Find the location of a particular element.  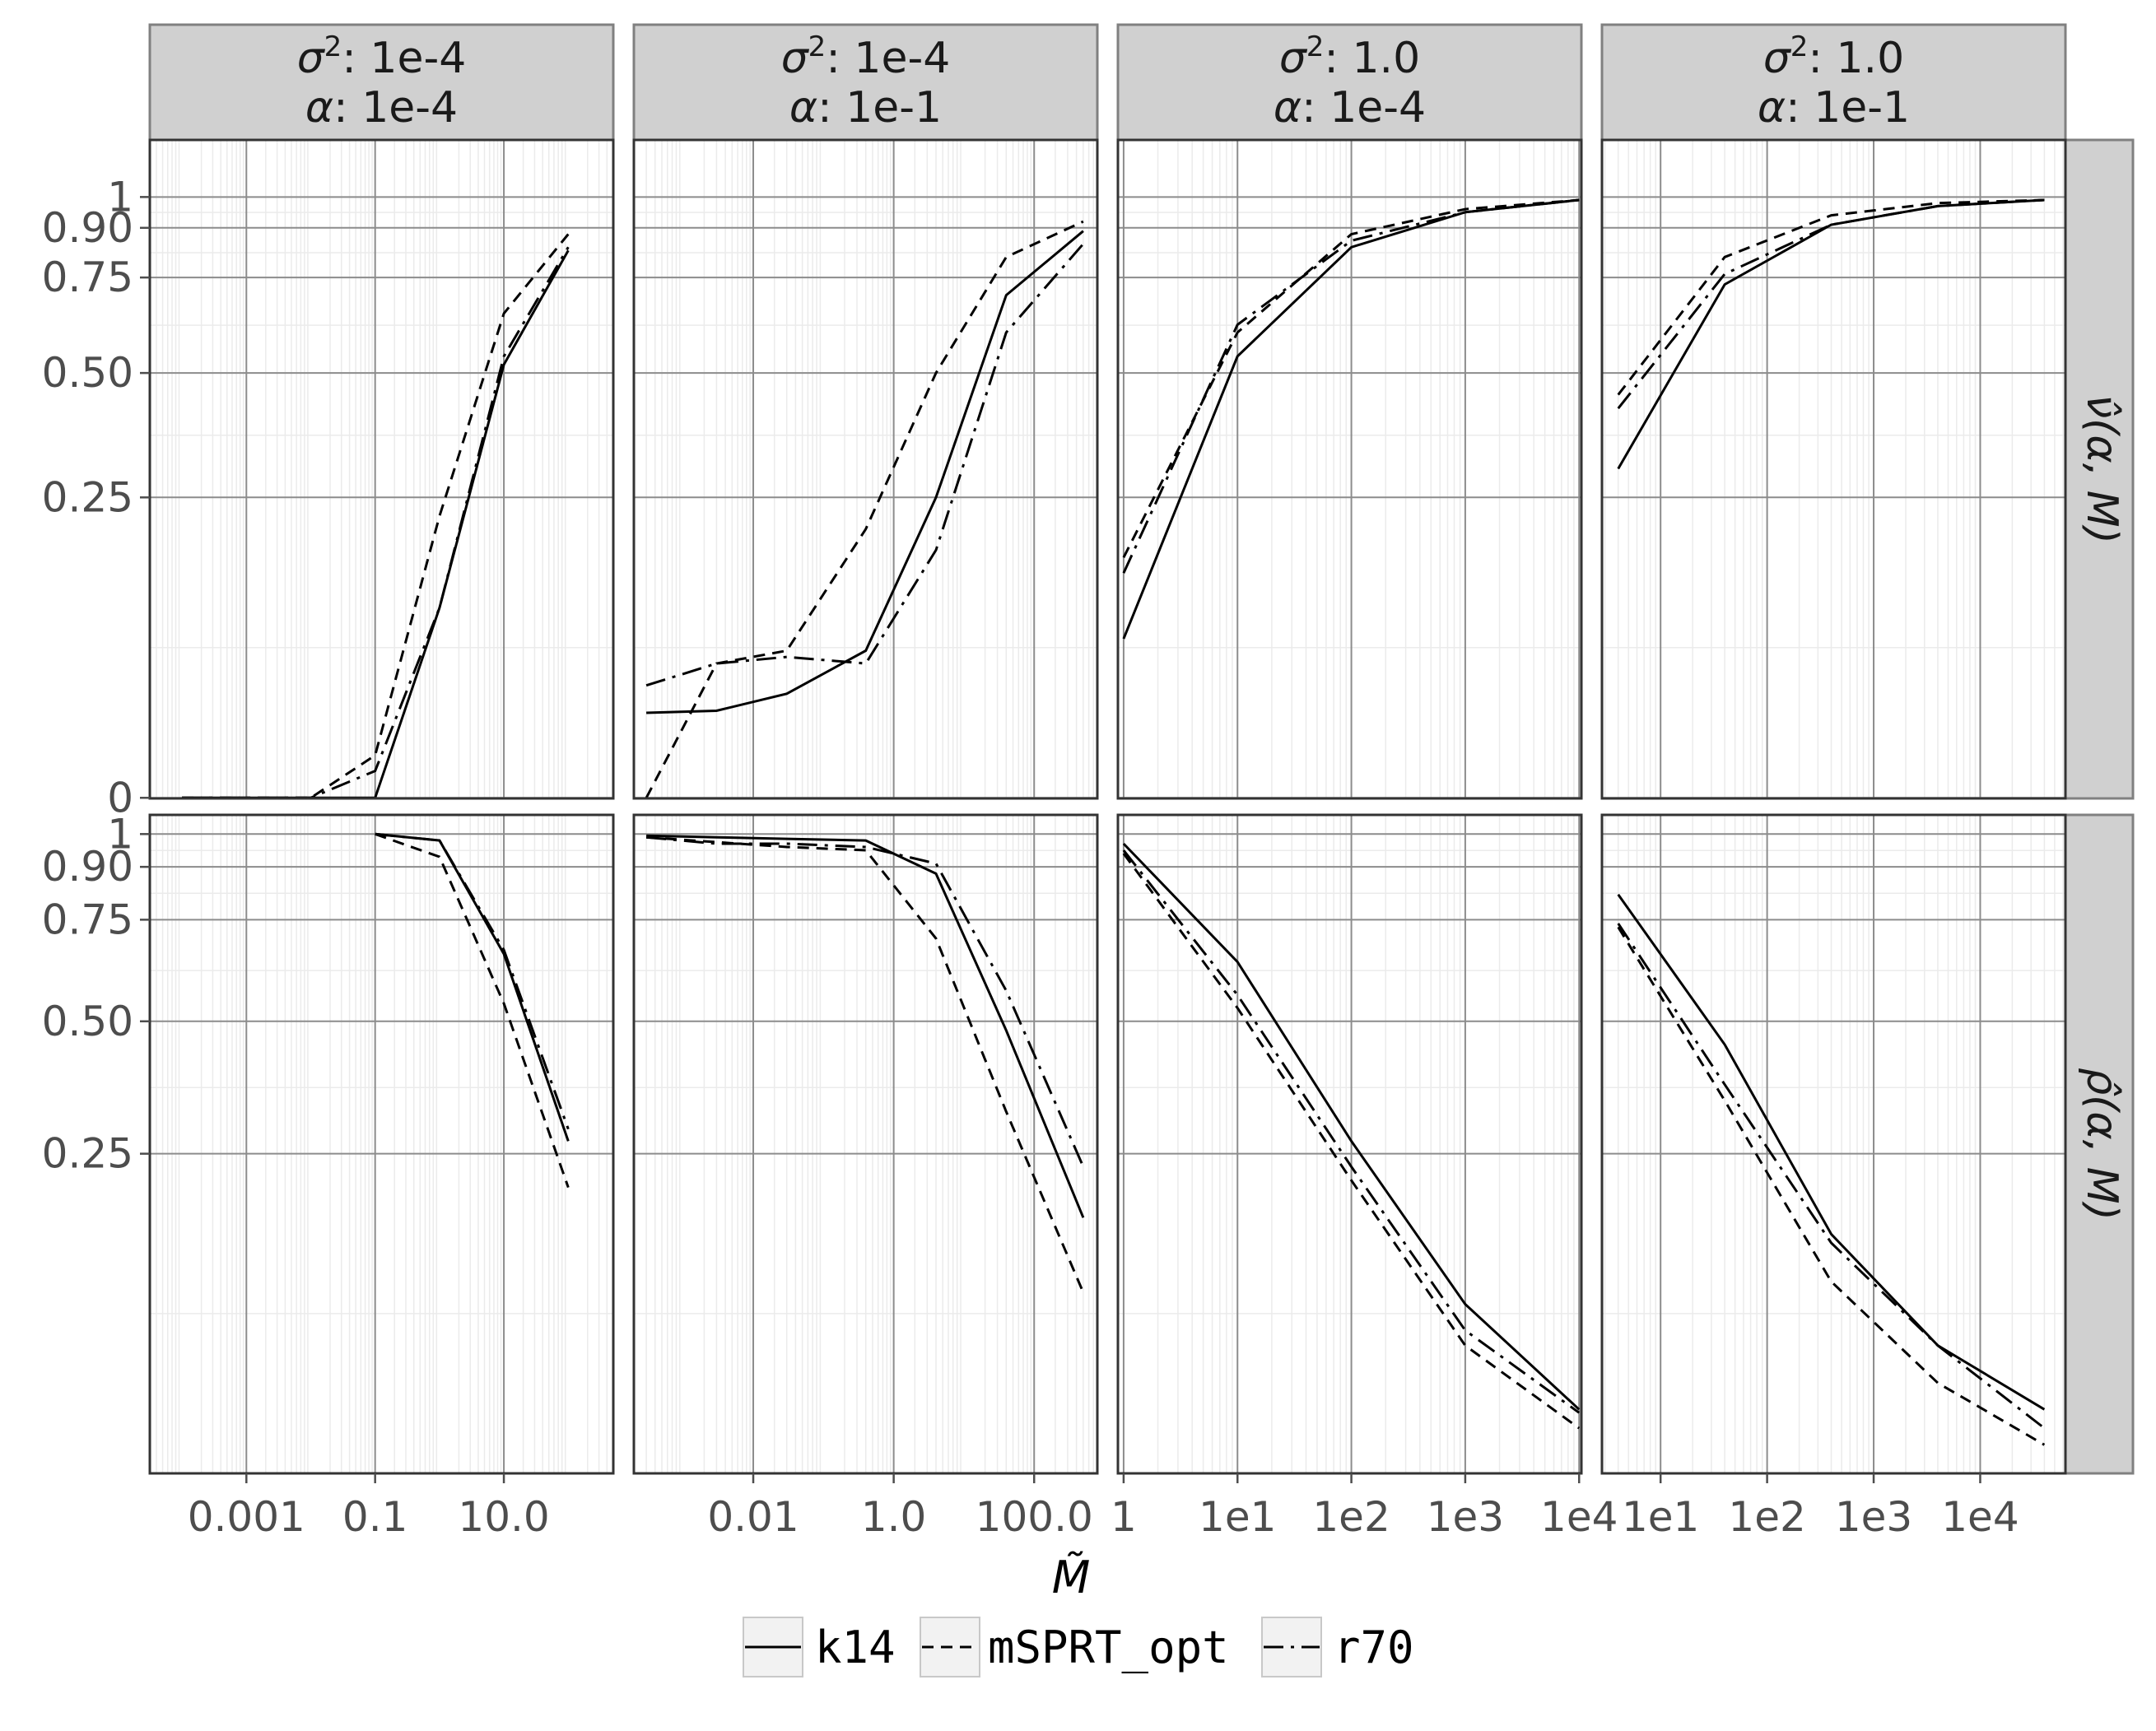

series-line-mSPRT_opt-r1c0 is located at coordinates (472, 1010).